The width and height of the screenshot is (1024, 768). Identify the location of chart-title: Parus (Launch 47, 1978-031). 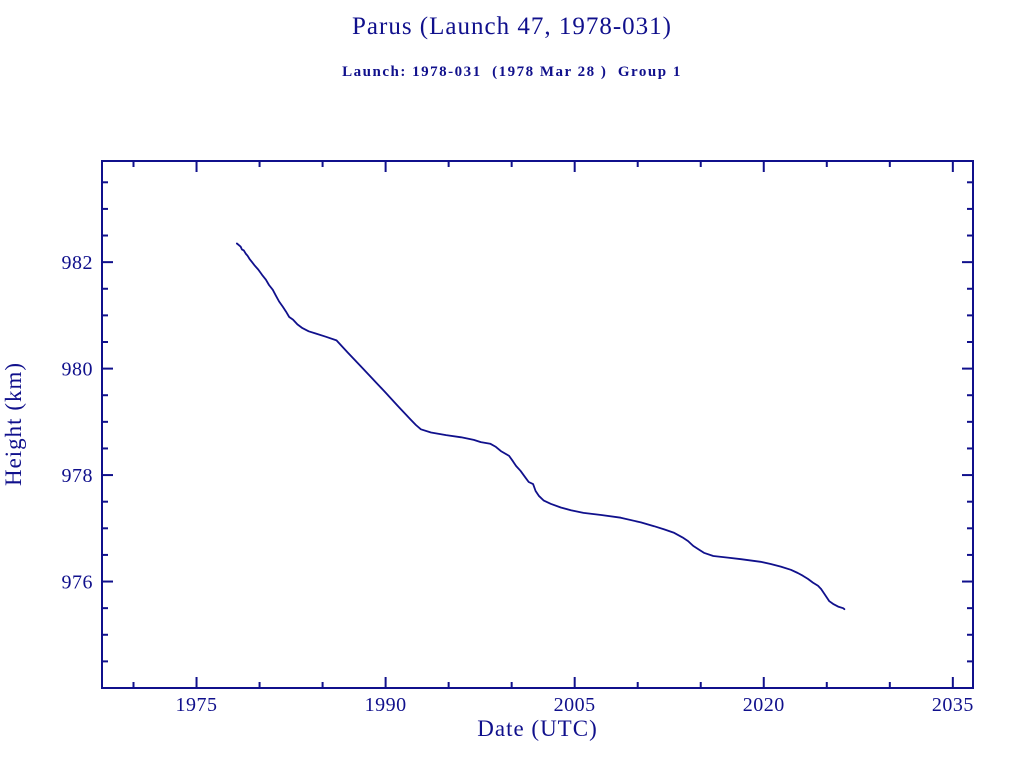
(512, 26).